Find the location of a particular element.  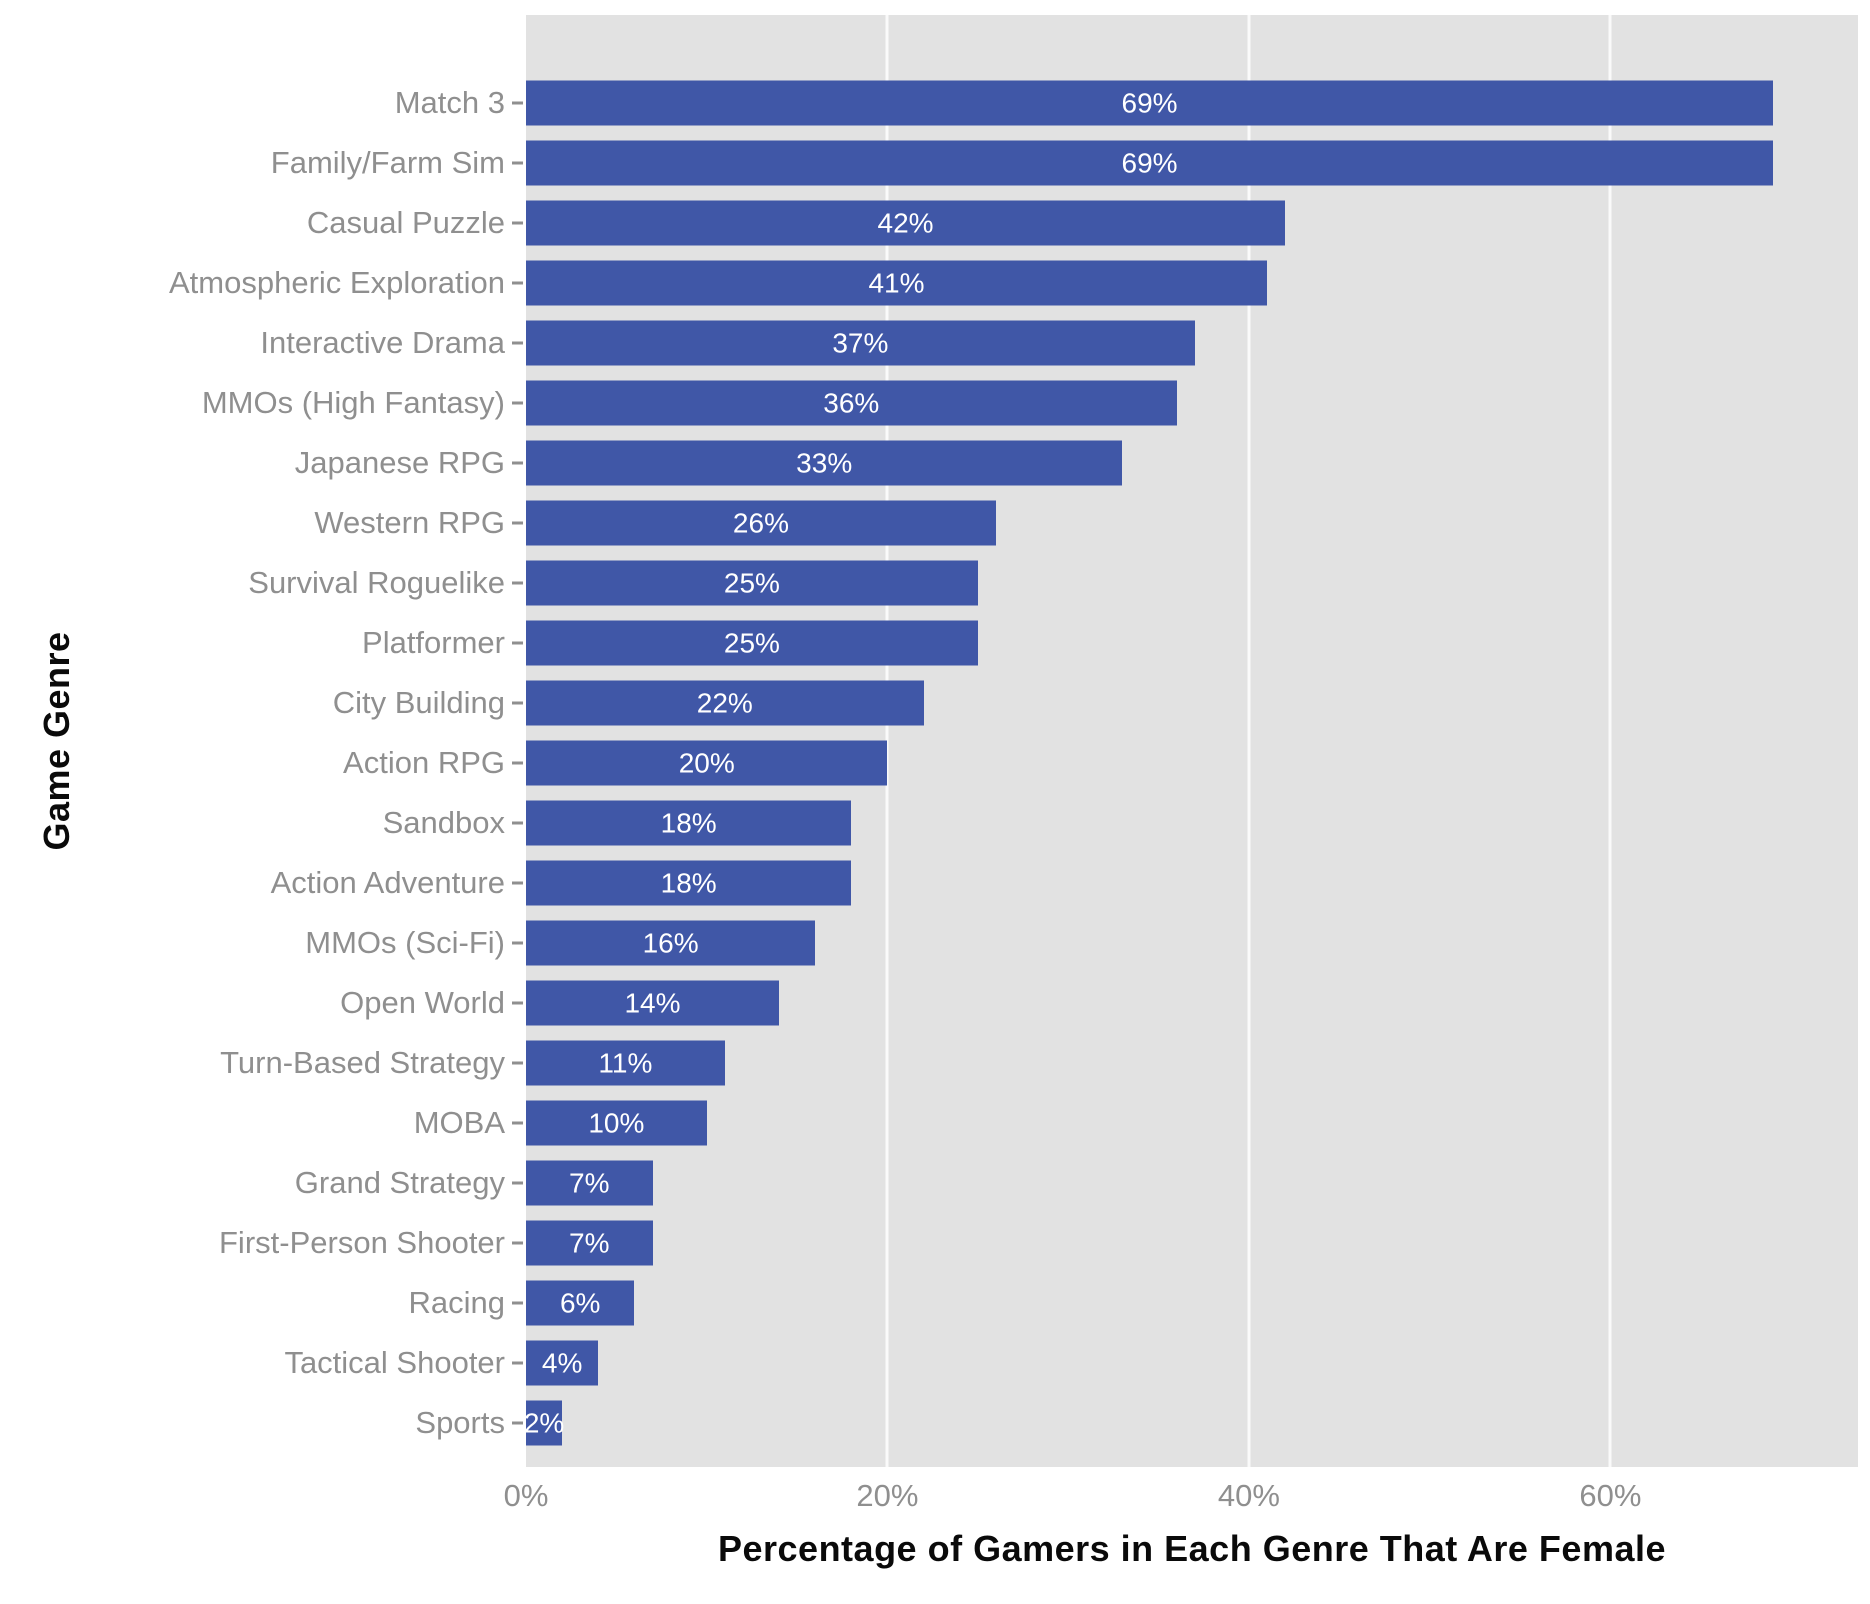

bar-value-label: 14% is located at coordinates (652, 1002).